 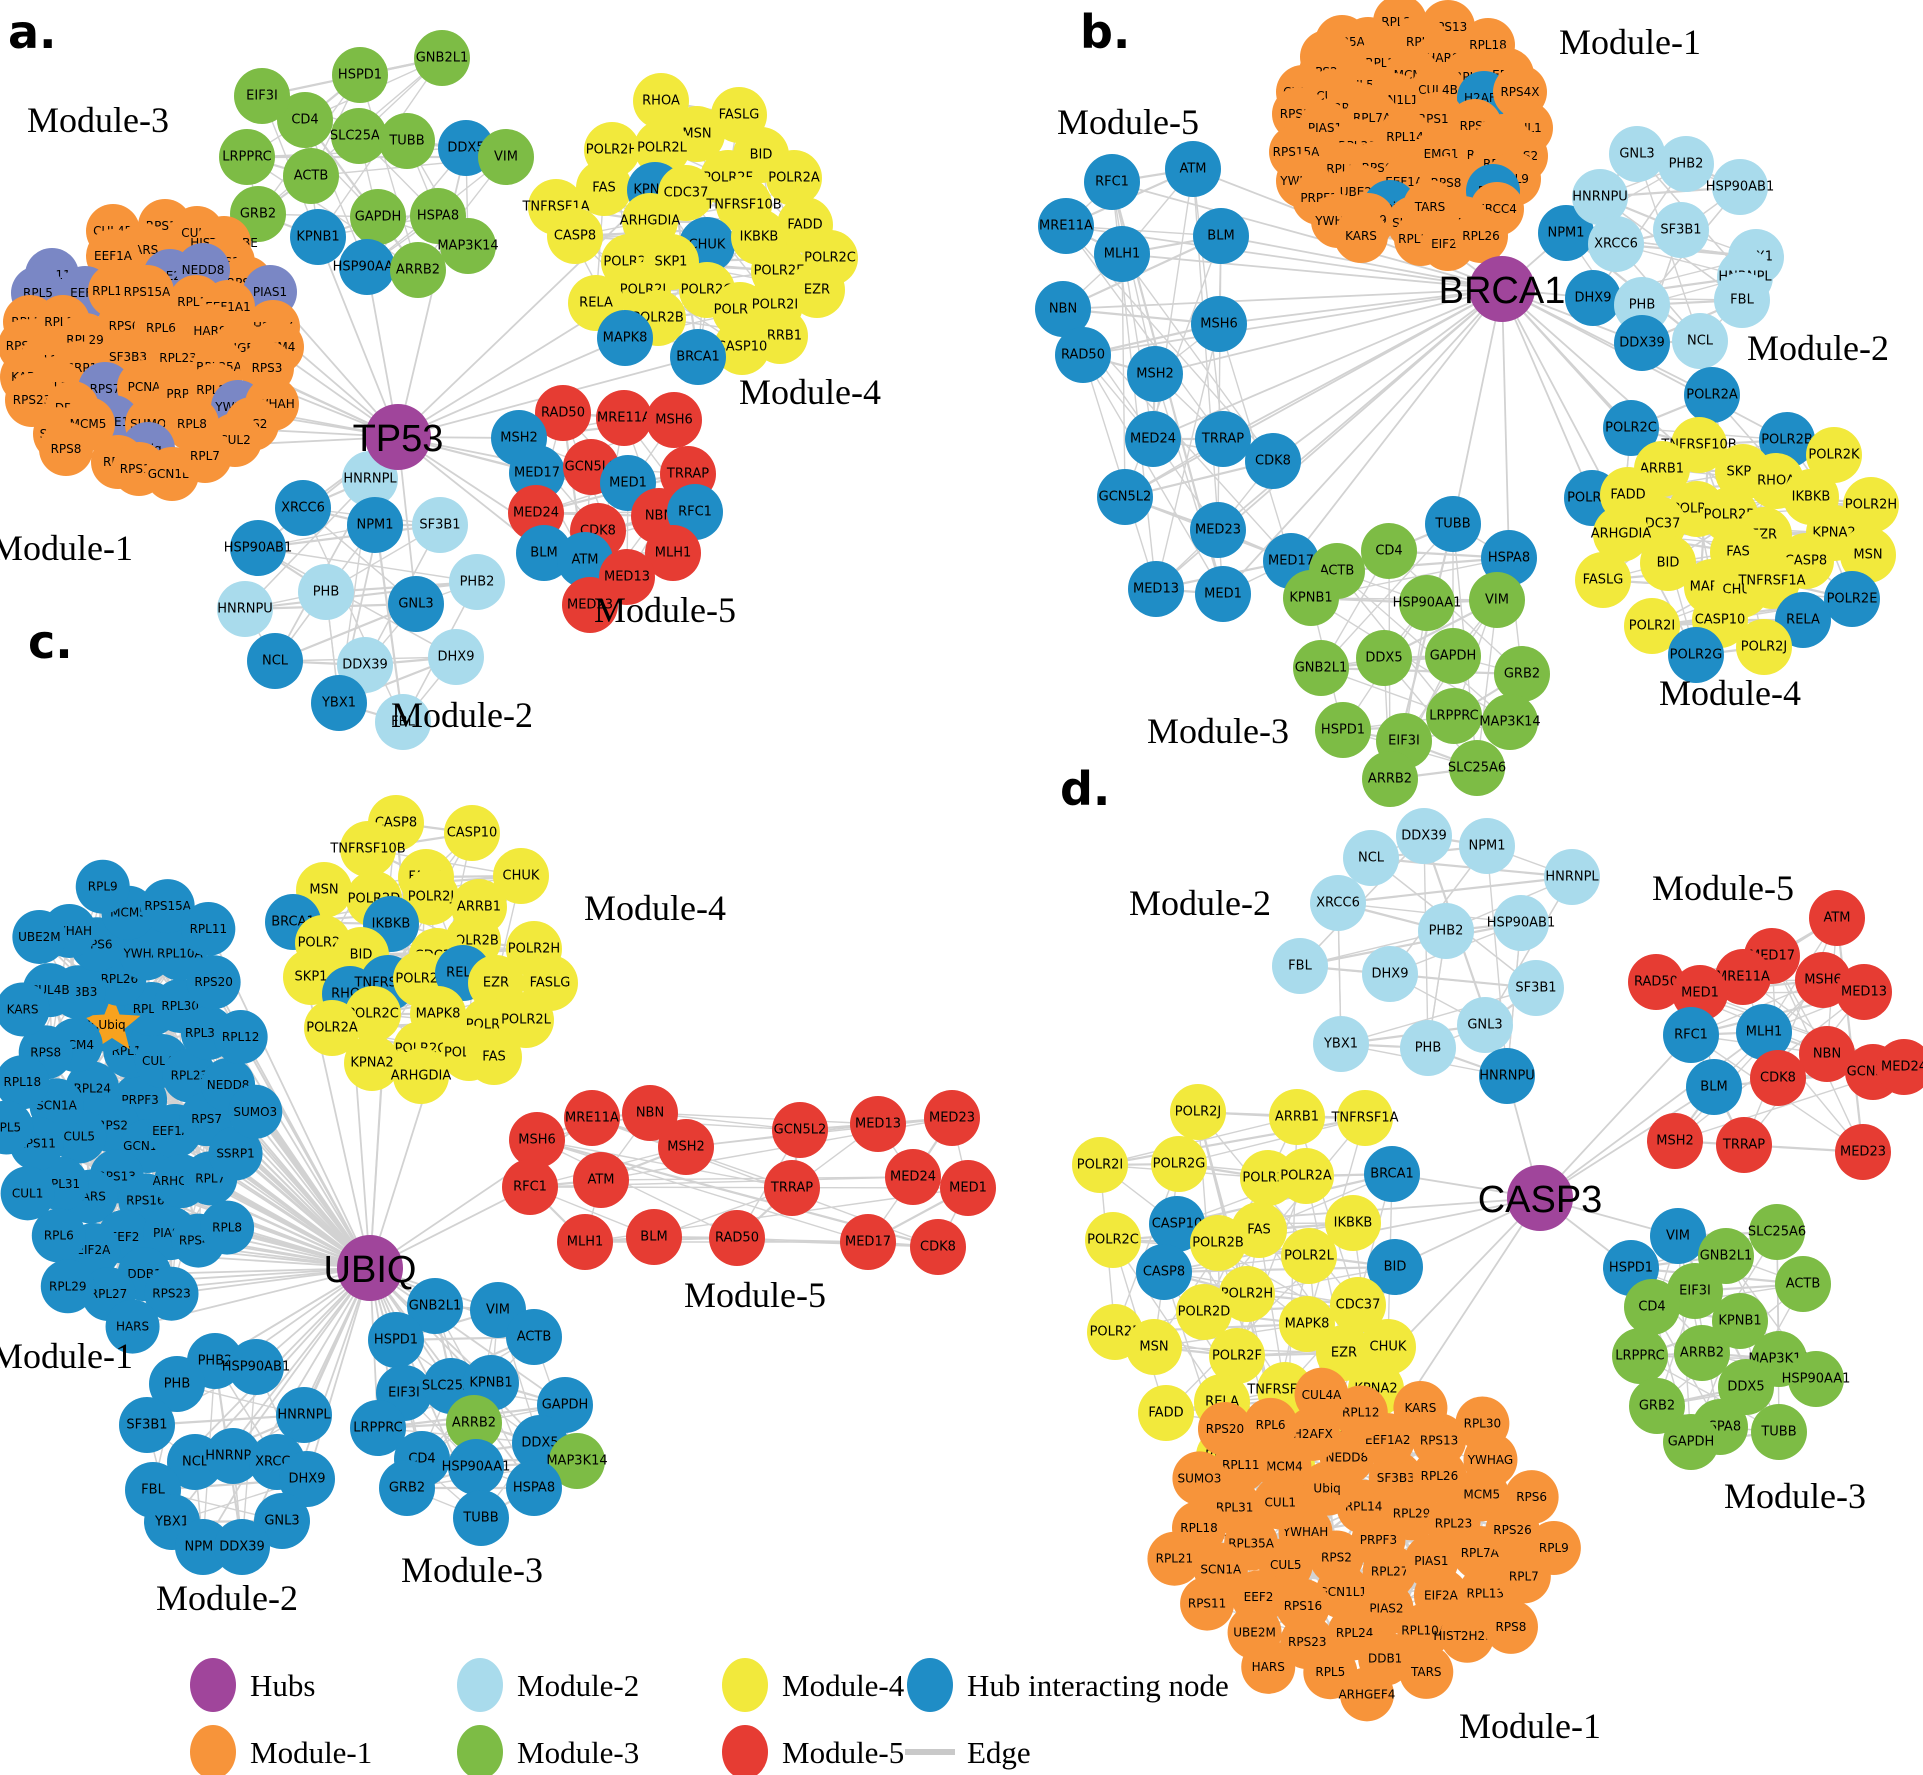 What do you see at coordinates (213, 982) in the screenshot?
I see `node-rps20` at bounding box center [213, 982].